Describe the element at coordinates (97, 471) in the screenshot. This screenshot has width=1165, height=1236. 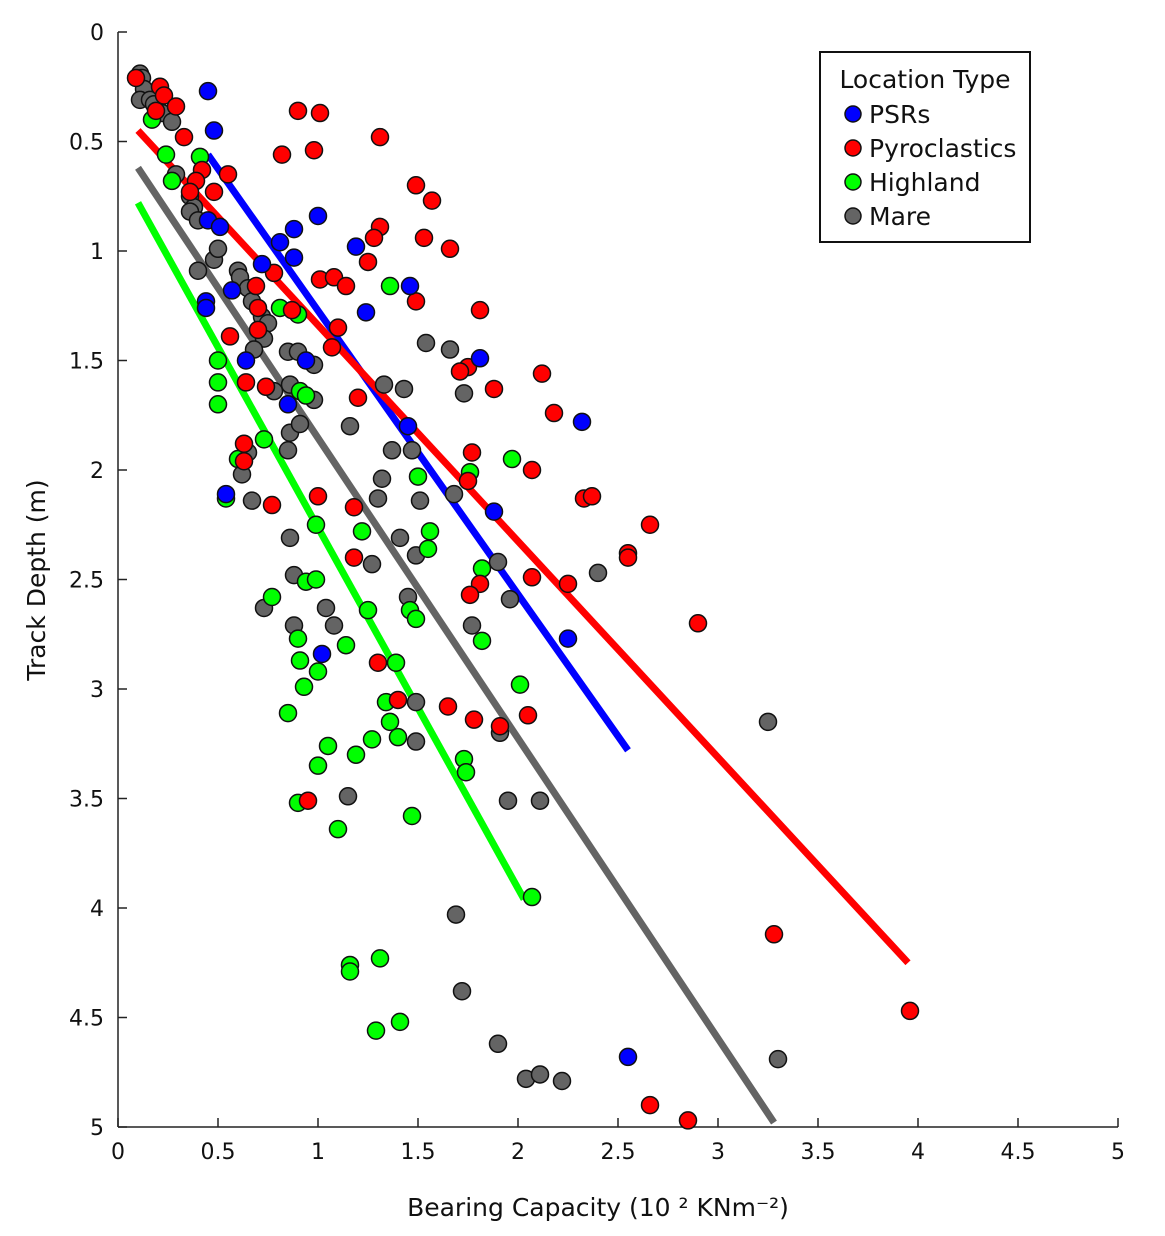
I see `y-tick-label: 2` at that location.